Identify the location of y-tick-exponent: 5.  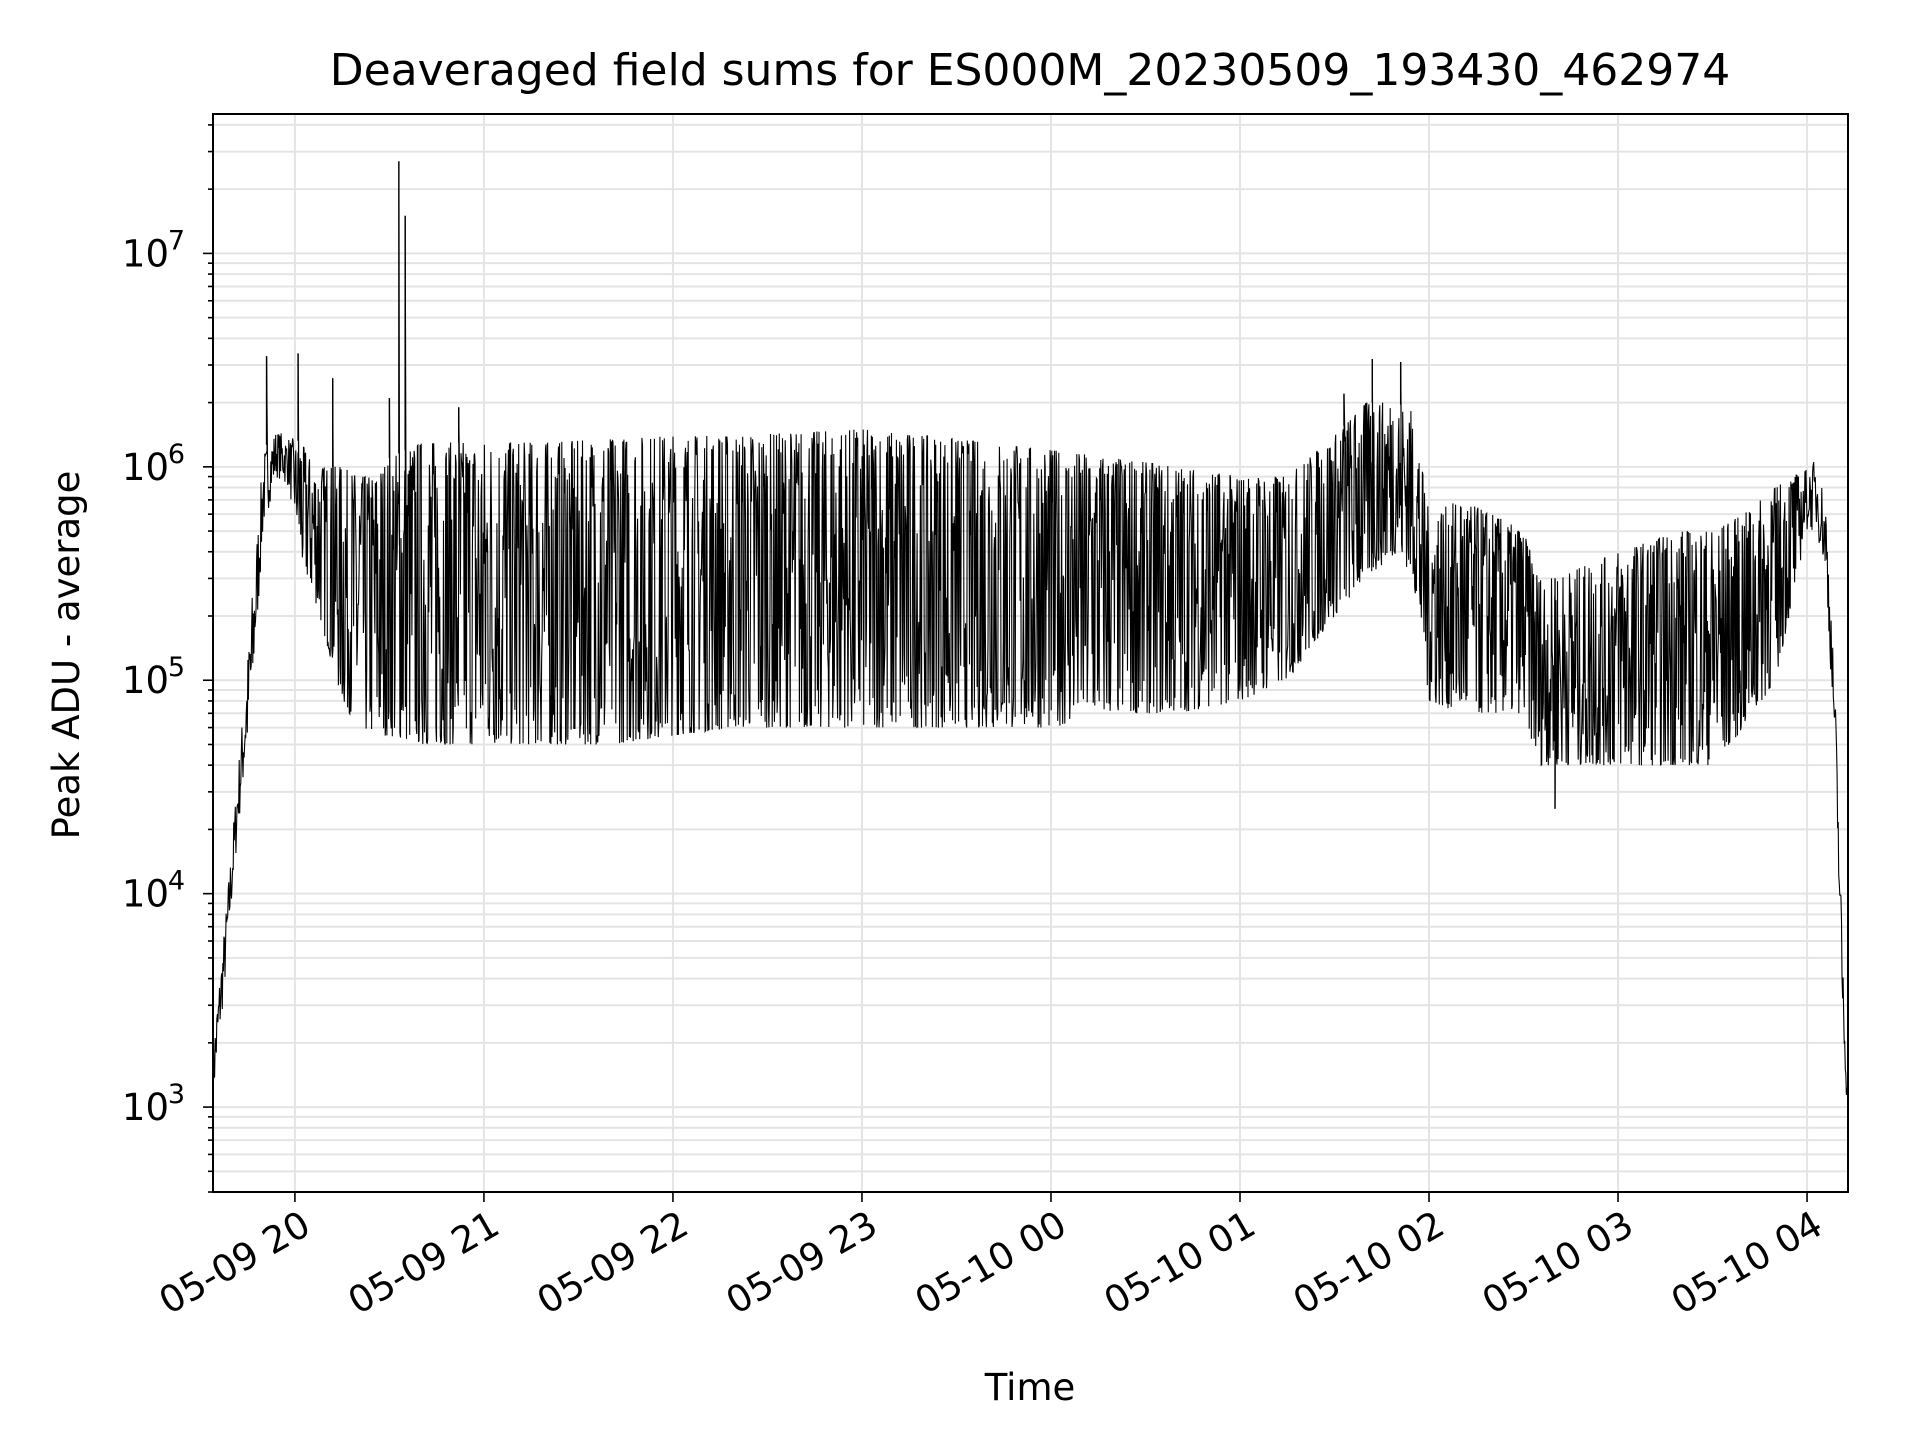
(176, 667).